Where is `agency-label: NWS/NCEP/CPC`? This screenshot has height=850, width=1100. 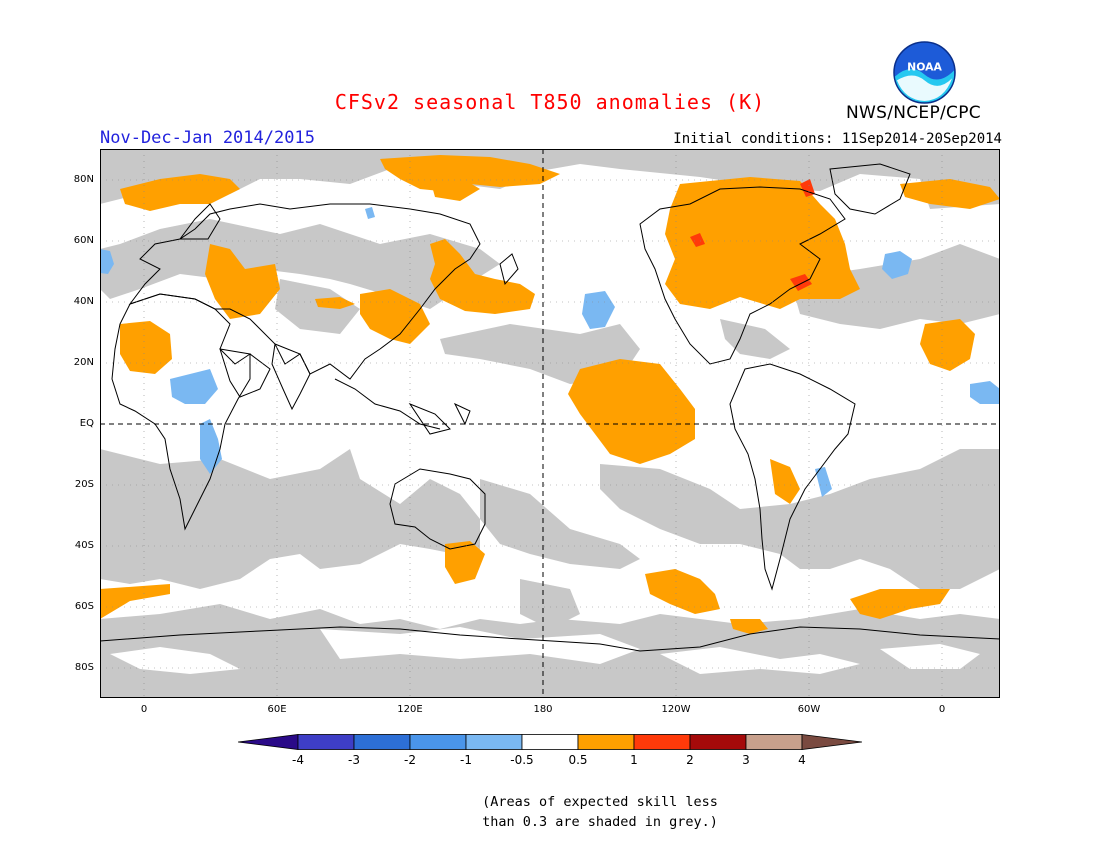 agency-label: NWS/NCEP/CPC is located at coordinates (913, 113).